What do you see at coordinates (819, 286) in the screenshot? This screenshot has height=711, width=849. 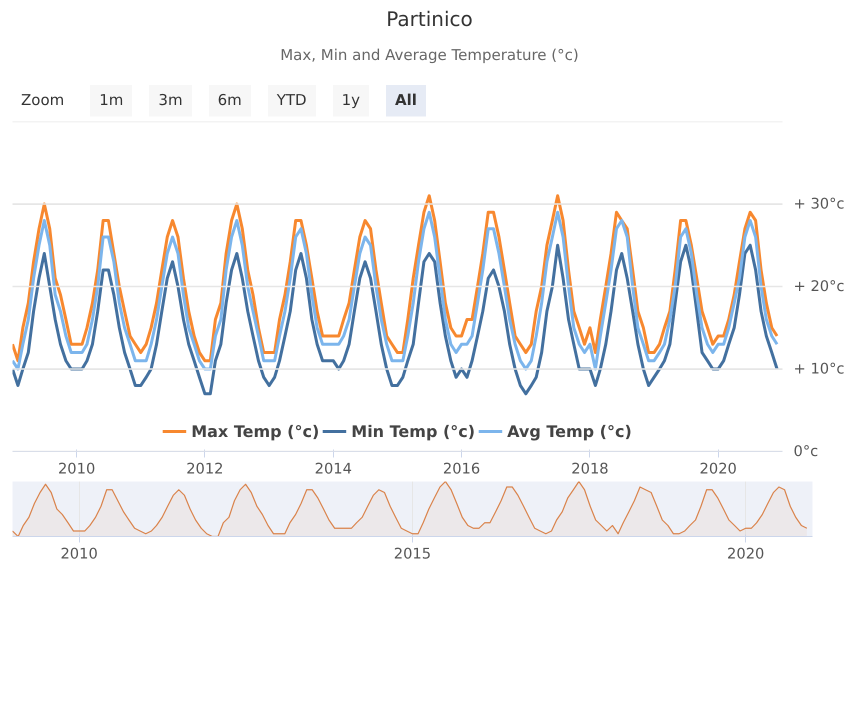 I see `y-tick-label: + 20°c` at bounding box center [819, 286].